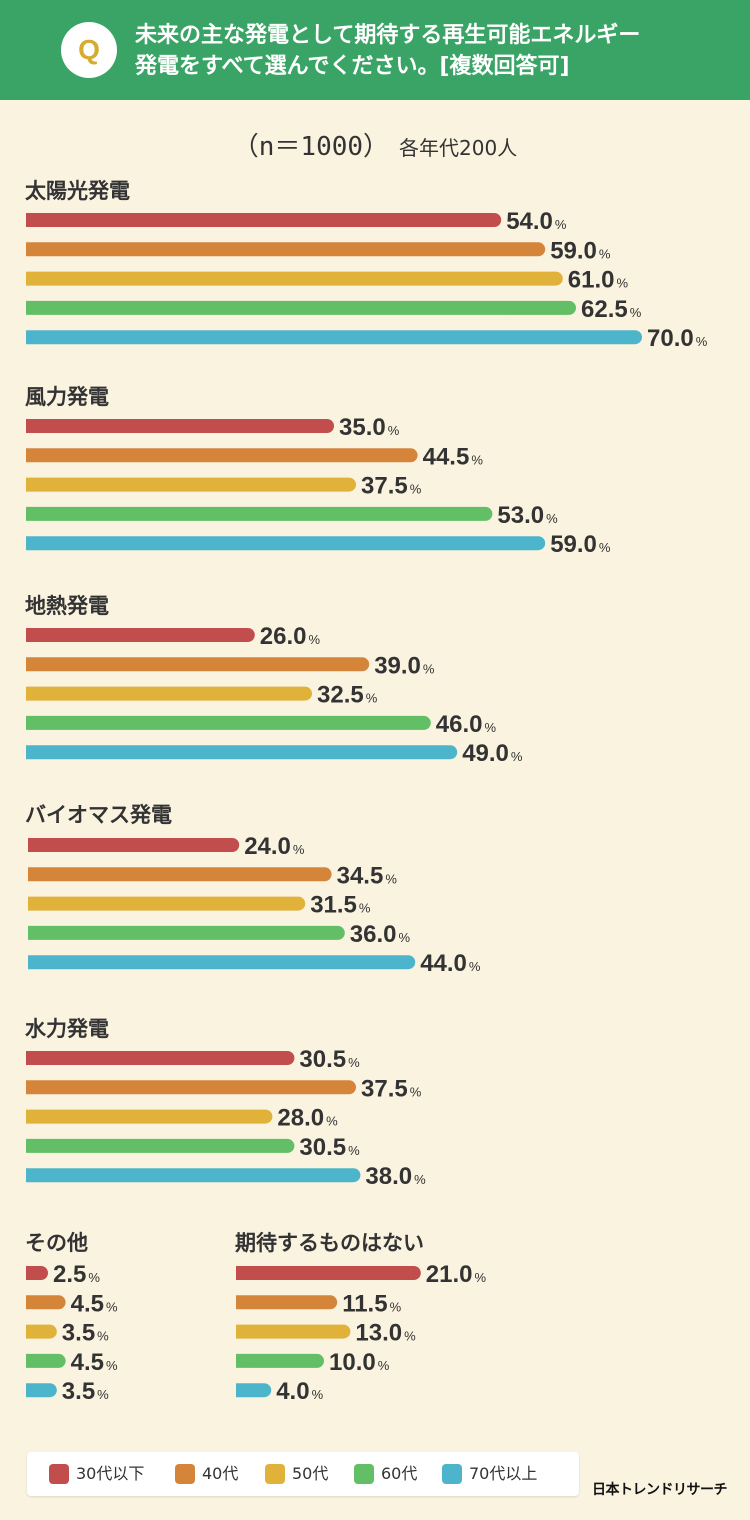 The height and width of the screenshot is (1520, 750). Describe the element at coordinates (399, 1473) in the screenshot. I see `legend-label: 60代` at that location.